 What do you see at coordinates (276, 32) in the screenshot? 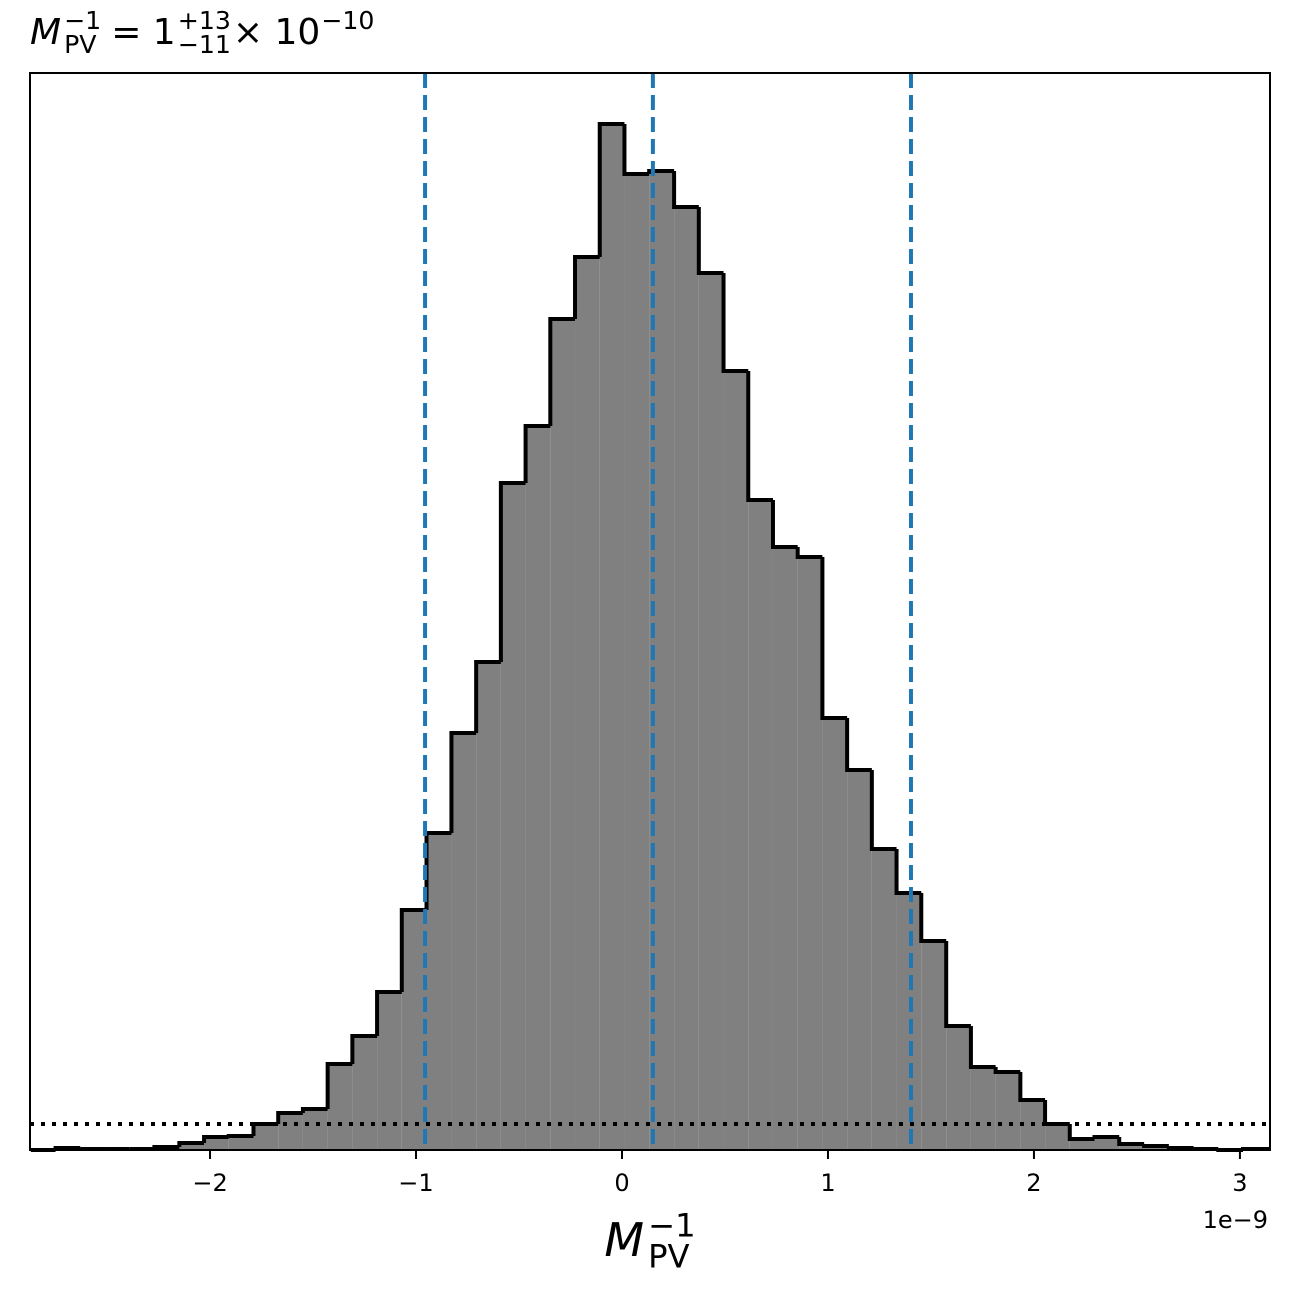
I see `title-times: × 10` at bounding box center [276, 32].